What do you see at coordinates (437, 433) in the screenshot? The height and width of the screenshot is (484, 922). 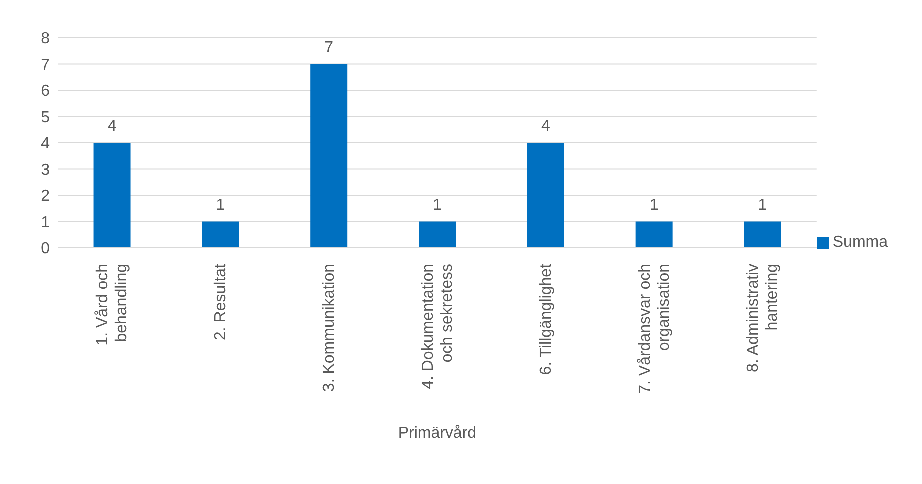 I see `x-axis-title: Primärvård` at bounding box center [437, 433].